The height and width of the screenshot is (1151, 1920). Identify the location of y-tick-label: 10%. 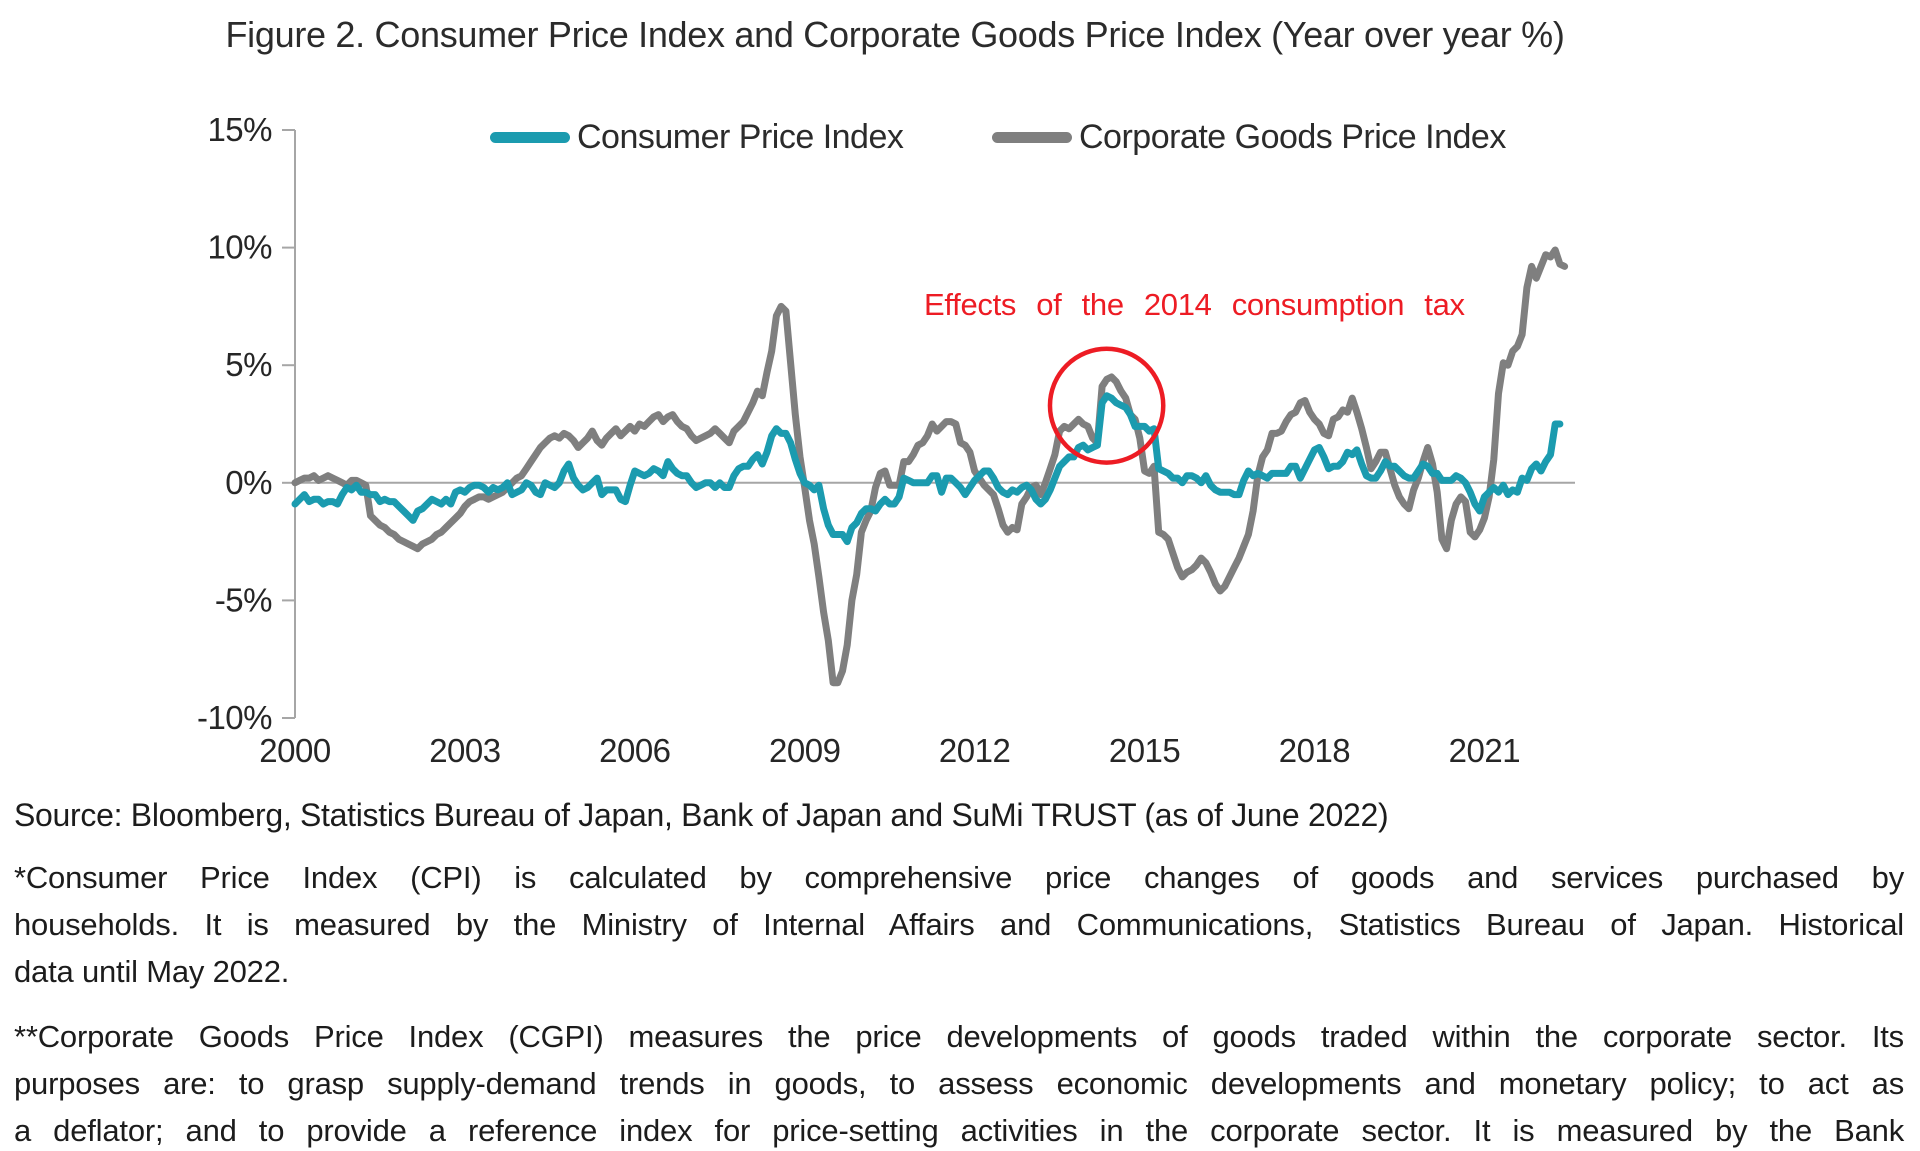
(239, 247).